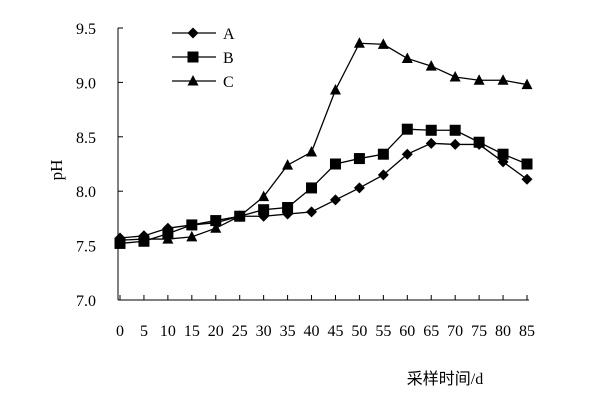 This screenshot has width=611, height=402. What do you see at coordinates (86, 192) in the screenshot?
I see `y-tick-label: 8.0` at bounding box center [86, 192].